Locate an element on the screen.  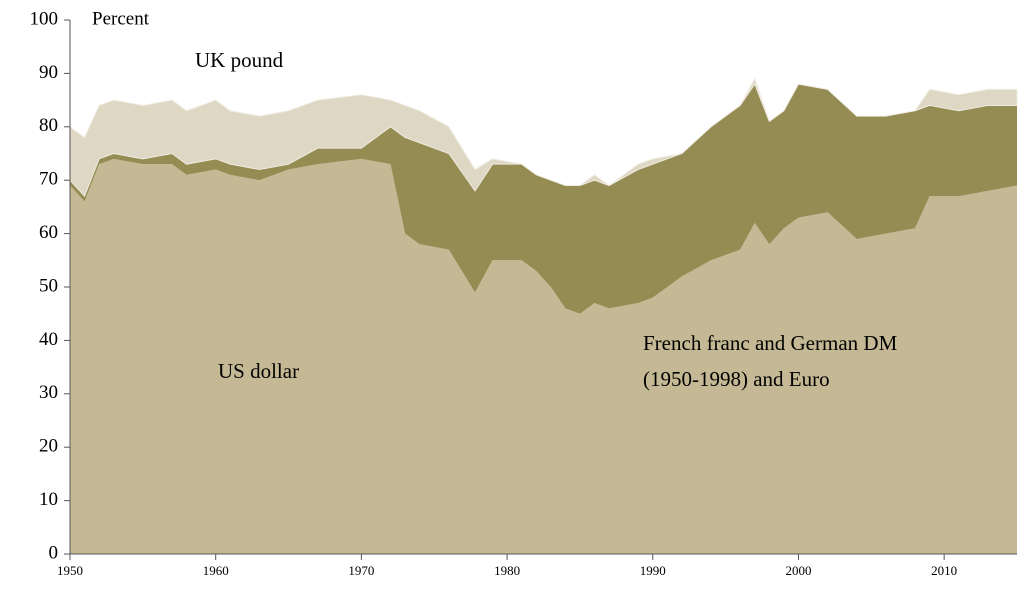
x-tick-label: 1950 is located at coordinates (70, 570).